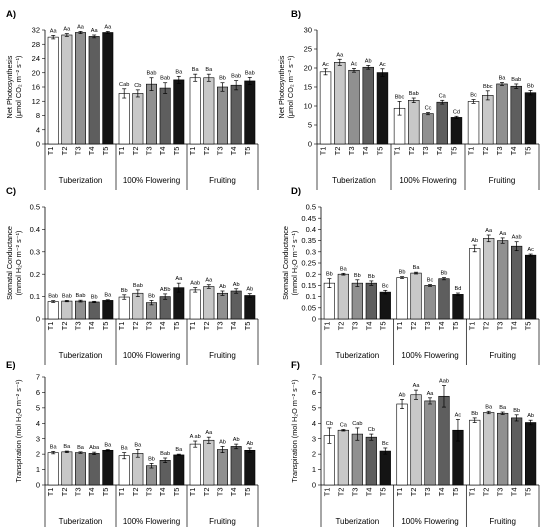  What do you see at coordinates (473, 96) in the screenshot?
I see `significance-label: Bc` at bounding box center [473, 96].